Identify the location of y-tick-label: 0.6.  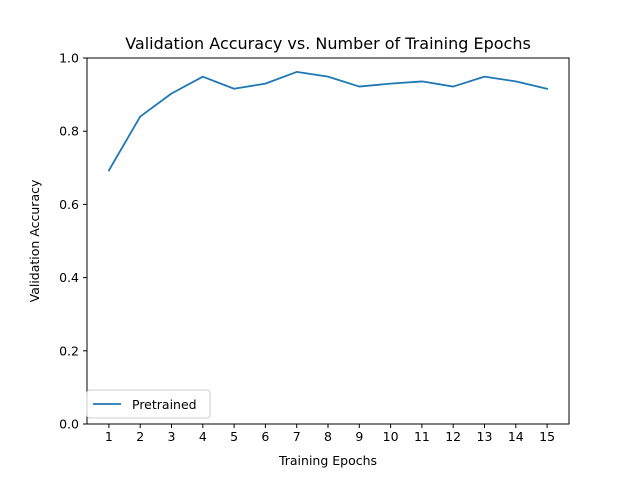
(69, 204).